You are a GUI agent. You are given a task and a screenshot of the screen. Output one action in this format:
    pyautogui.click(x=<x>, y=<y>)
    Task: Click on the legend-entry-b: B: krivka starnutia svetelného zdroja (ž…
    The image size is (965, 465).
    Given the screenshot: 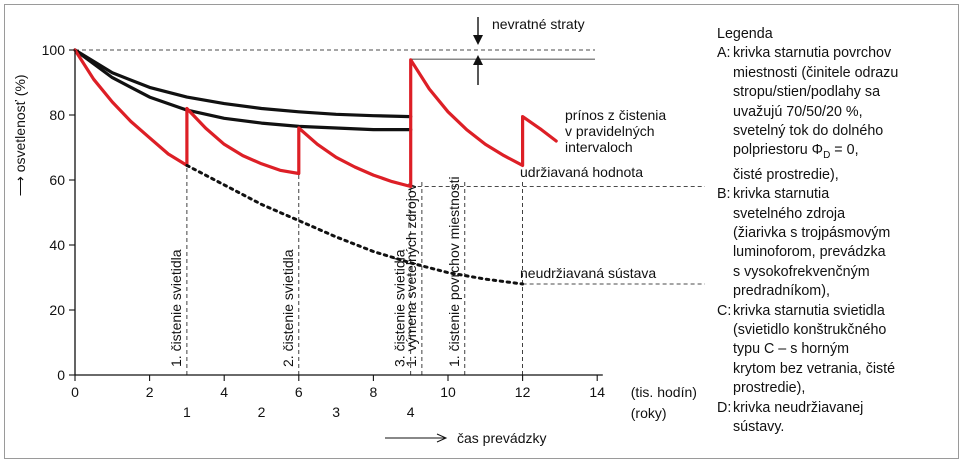 What is the action you would take?
    pyautogui.click(x=839, y=243)
    